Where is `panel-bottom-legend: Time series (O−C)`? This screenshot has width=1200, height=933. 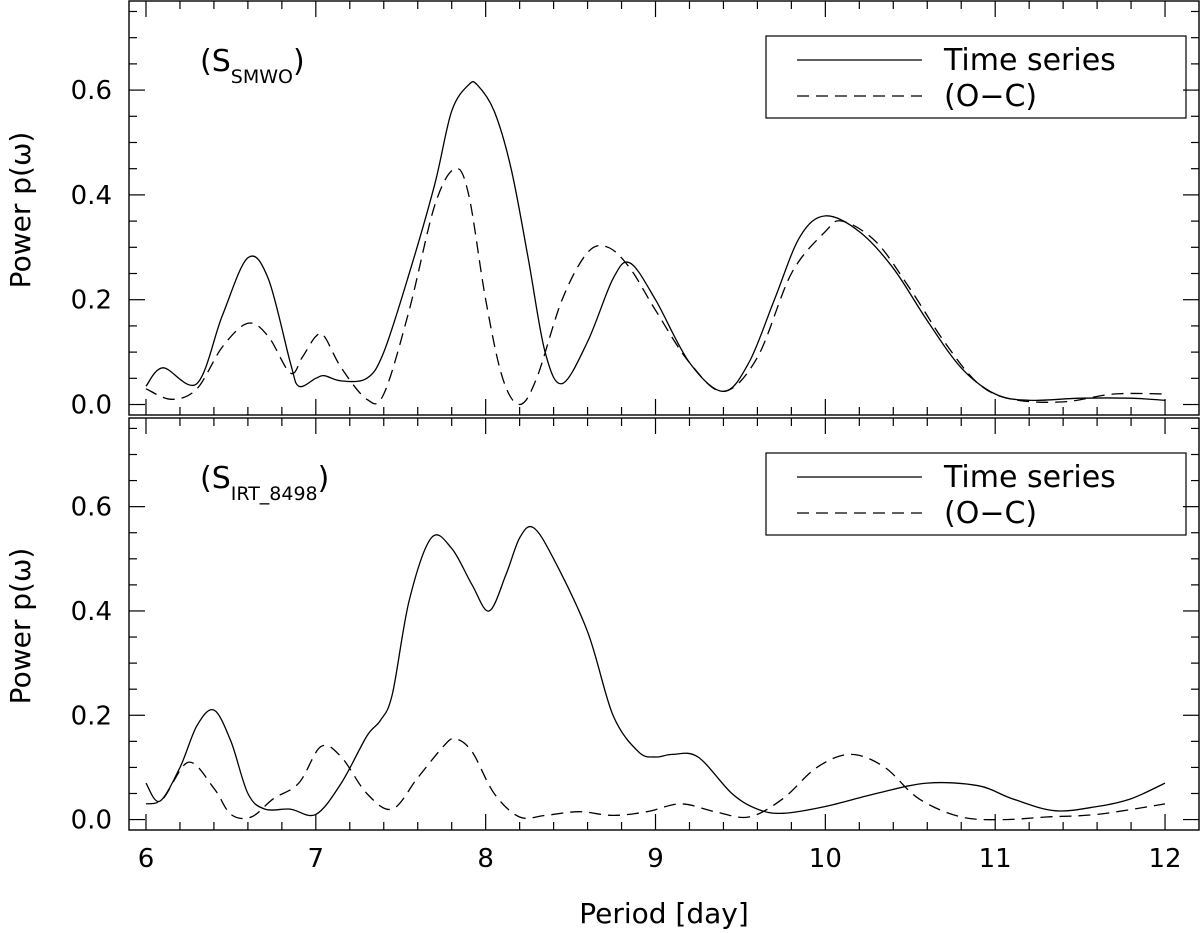 panel-bottom-legend: Time series (O−C) is located at coordinates (976, 494).